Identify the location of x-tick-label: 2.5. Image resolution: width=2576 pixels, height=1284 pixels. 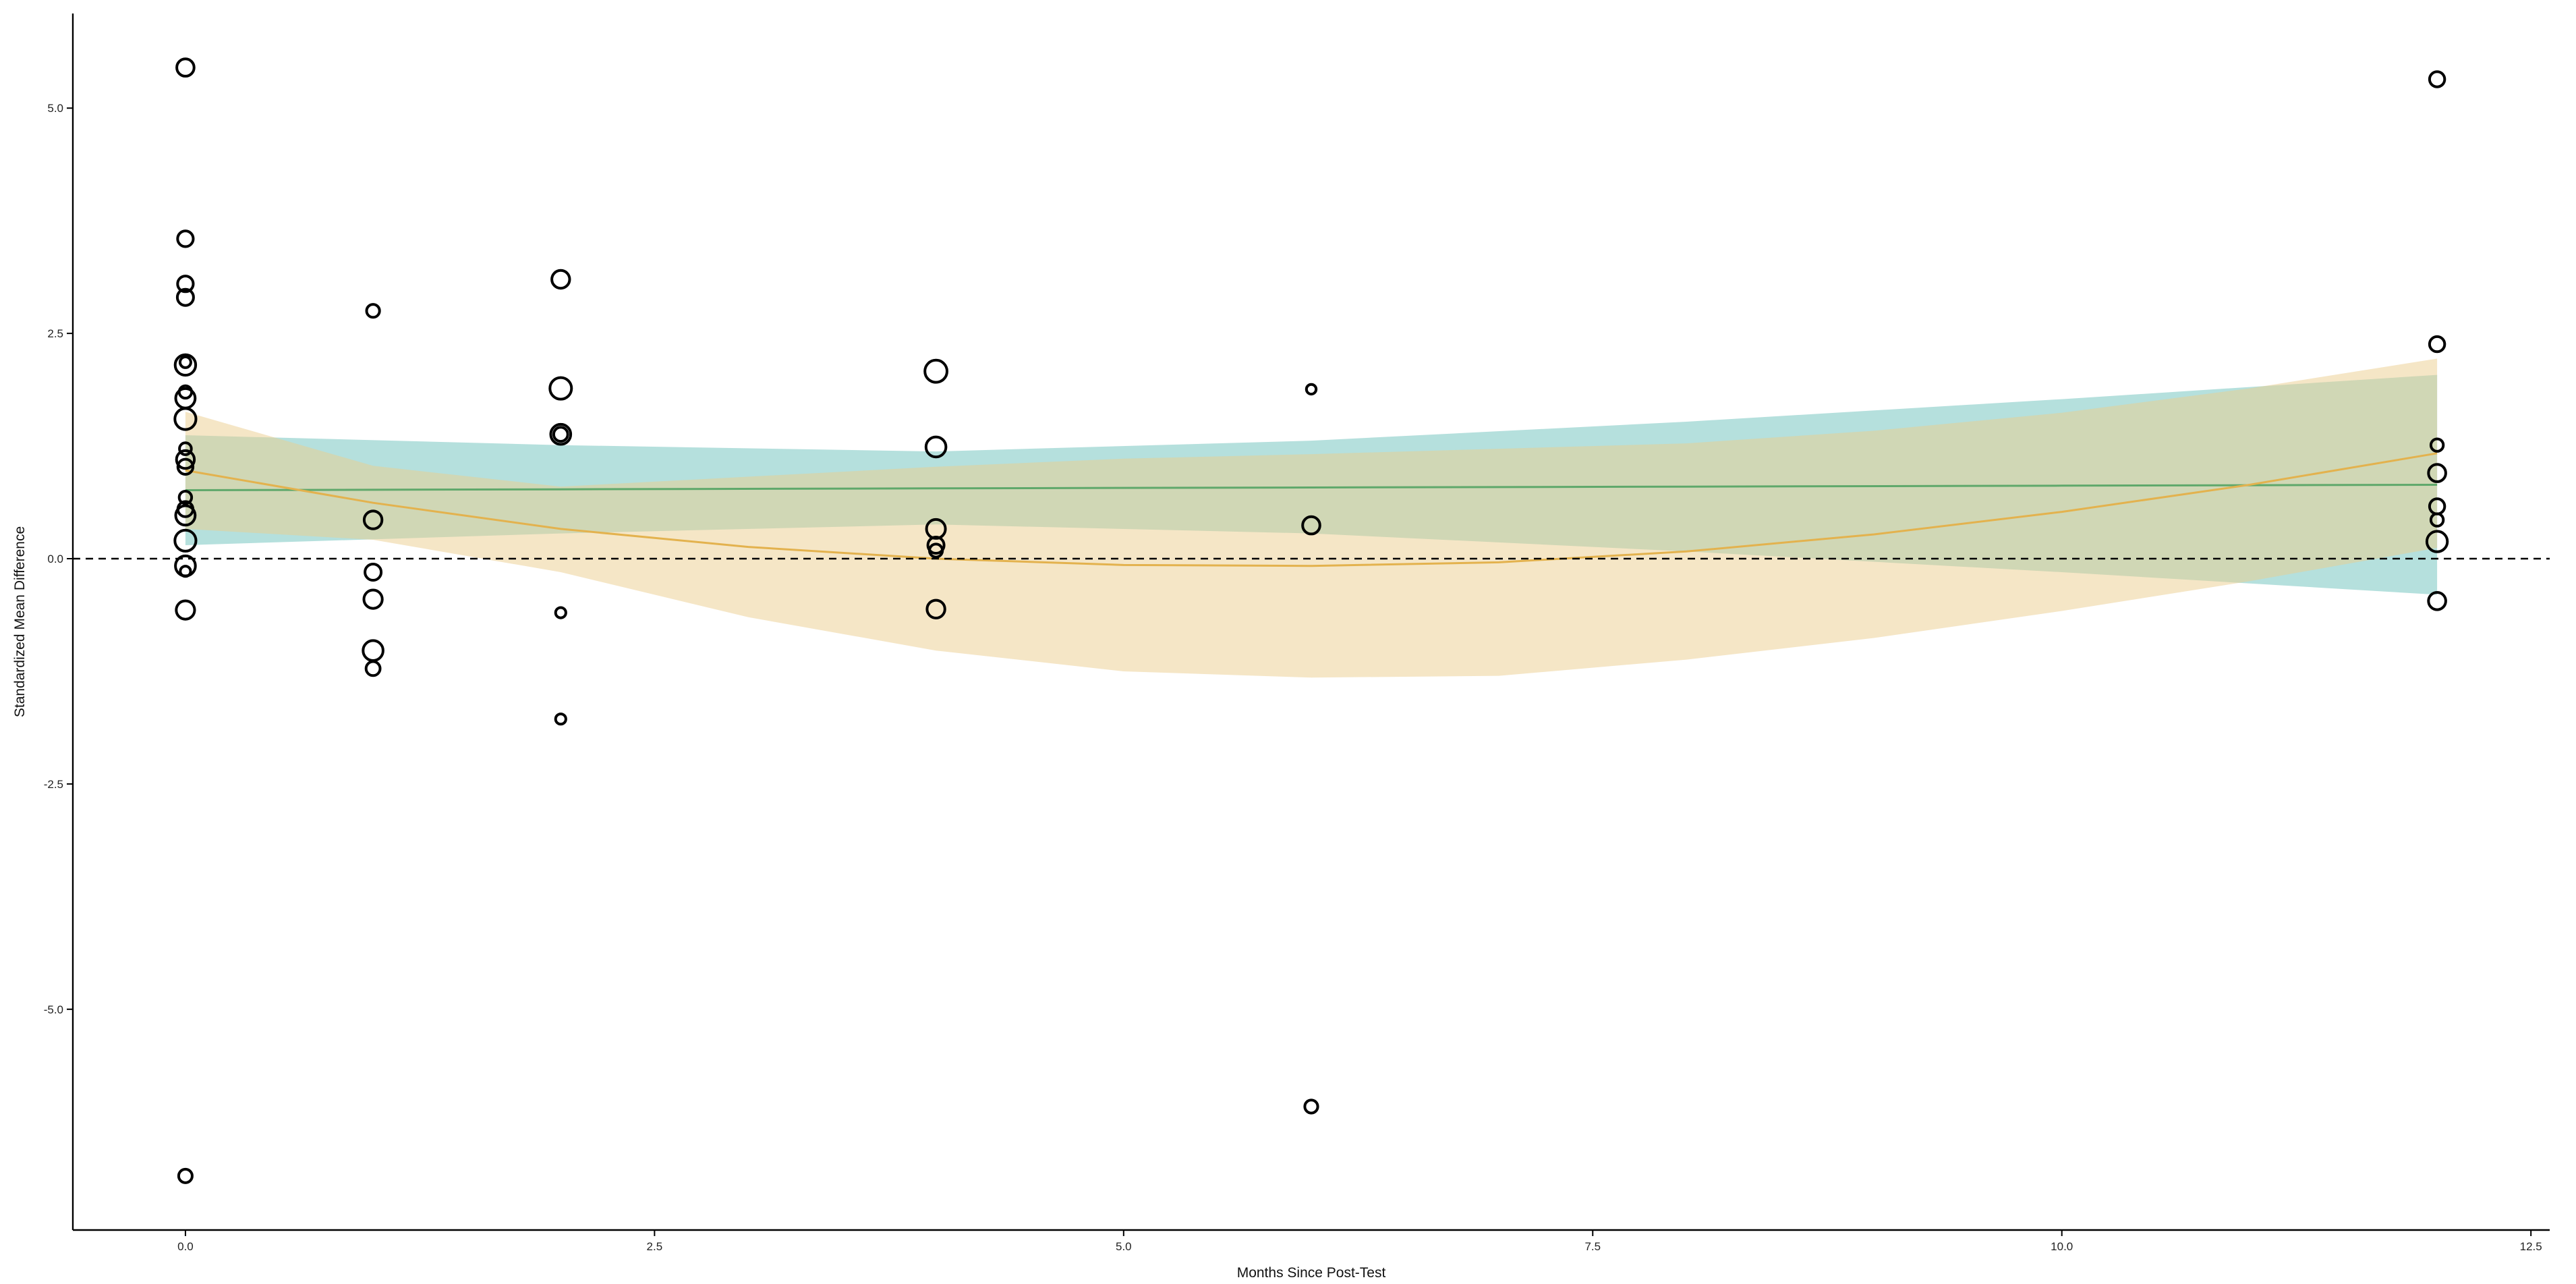
(655, 1246).